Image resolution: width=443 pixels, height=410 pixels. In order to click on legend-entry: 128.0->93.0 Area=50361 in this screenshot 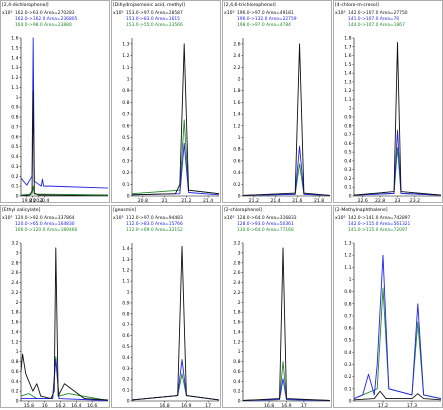, I will do `click(265, 224)`.